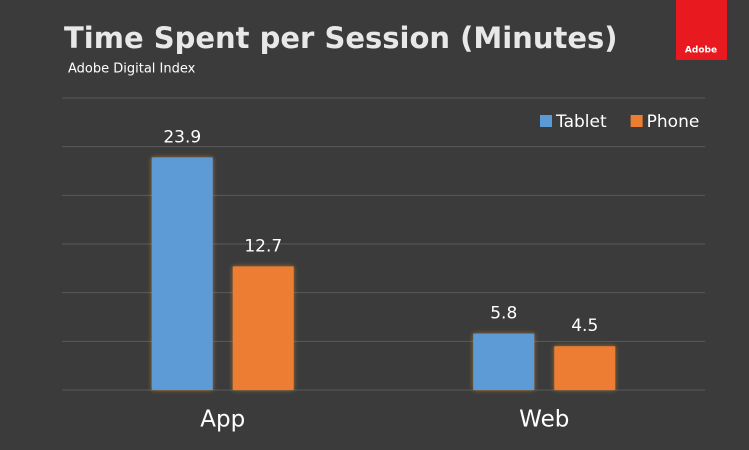  I want to click on legend-label: Tablet, so click(581, 122).